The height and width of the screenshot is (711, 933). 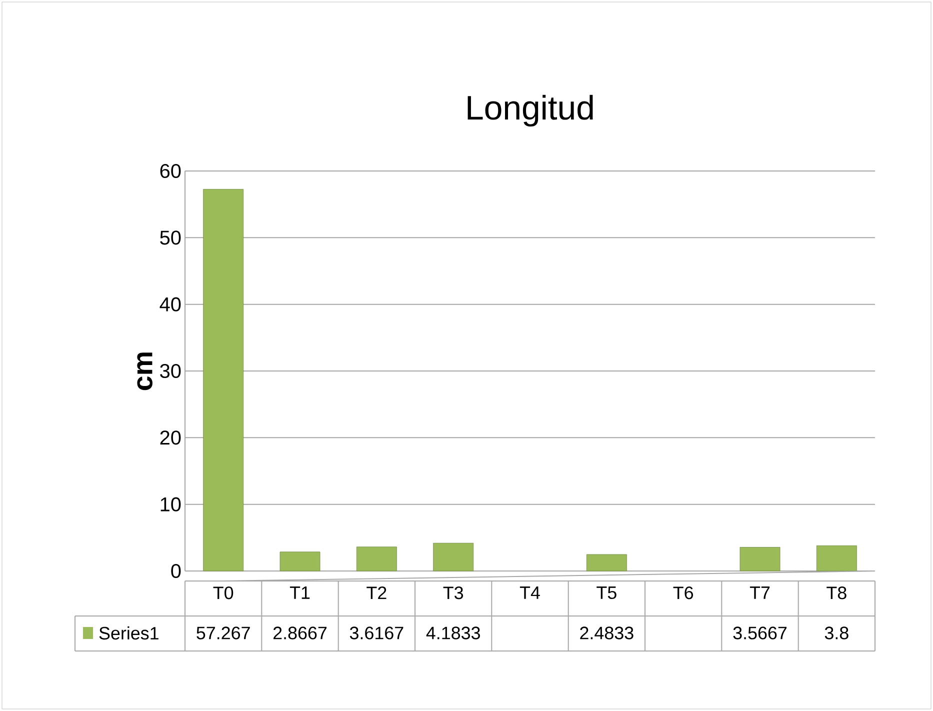 What do you see at coordinates (170, 371) in the screenshot?
I see `y-tick-label: 30` at bounding box center [170, 371].